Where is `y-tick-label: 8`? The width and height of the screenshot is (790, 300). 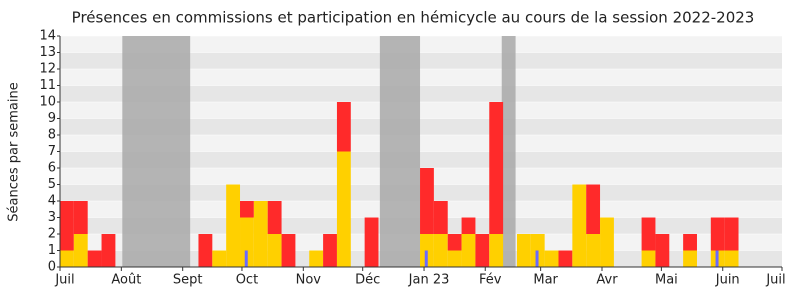
y-tick-label: 8 is located at coordinates (52, 135).